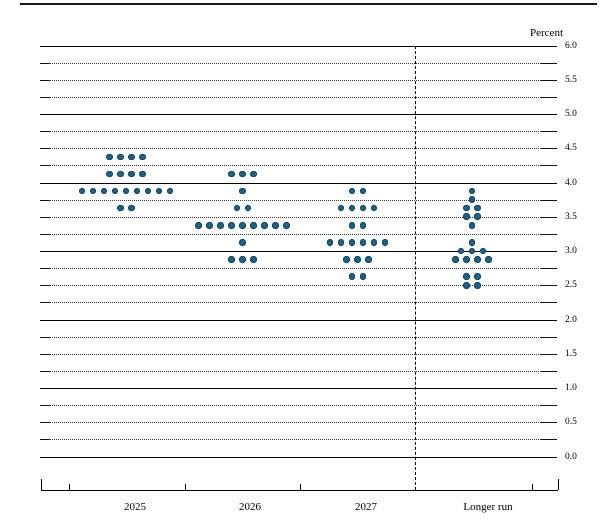  What do you see at coordinates (571, 285) in the screenshot?
I see `y-axis-tick-label: 2.5` at bounding box center [571, 285].